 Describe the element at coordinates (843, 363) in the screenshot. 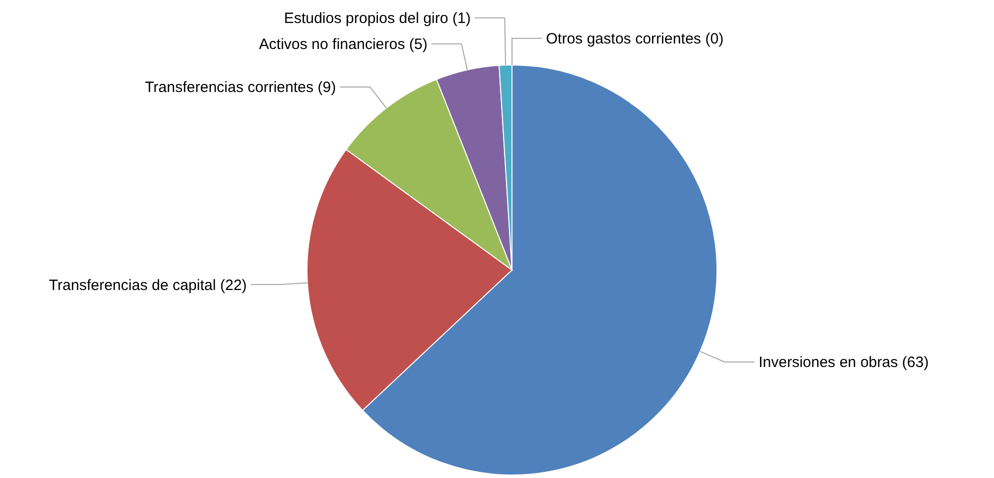

I see `slice-label: Inversiones en obras (63)` at that location.